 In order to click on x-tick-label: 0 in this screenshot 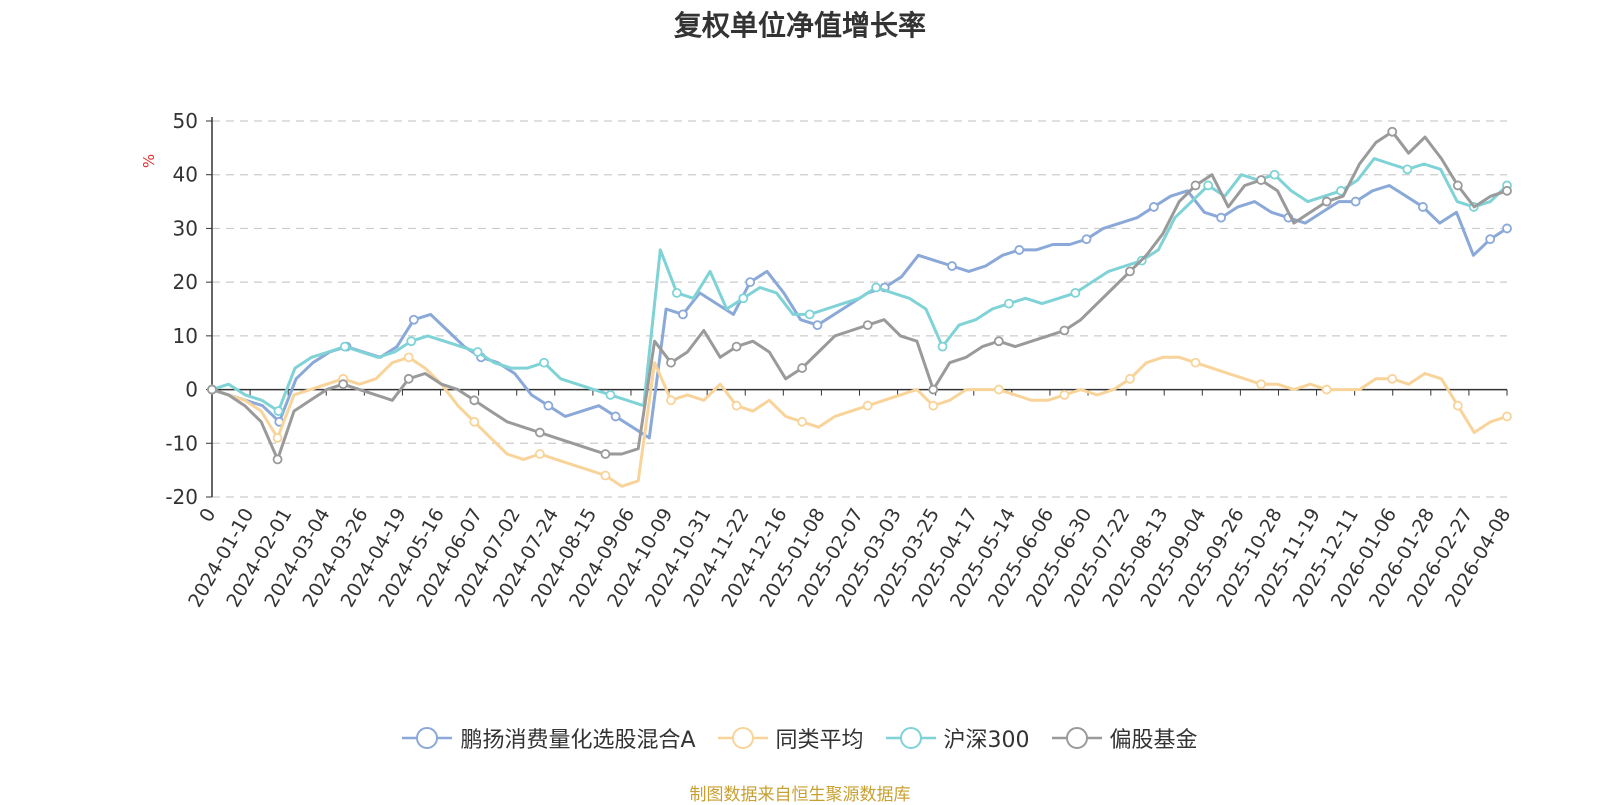, I will do `click(207, 515)`.